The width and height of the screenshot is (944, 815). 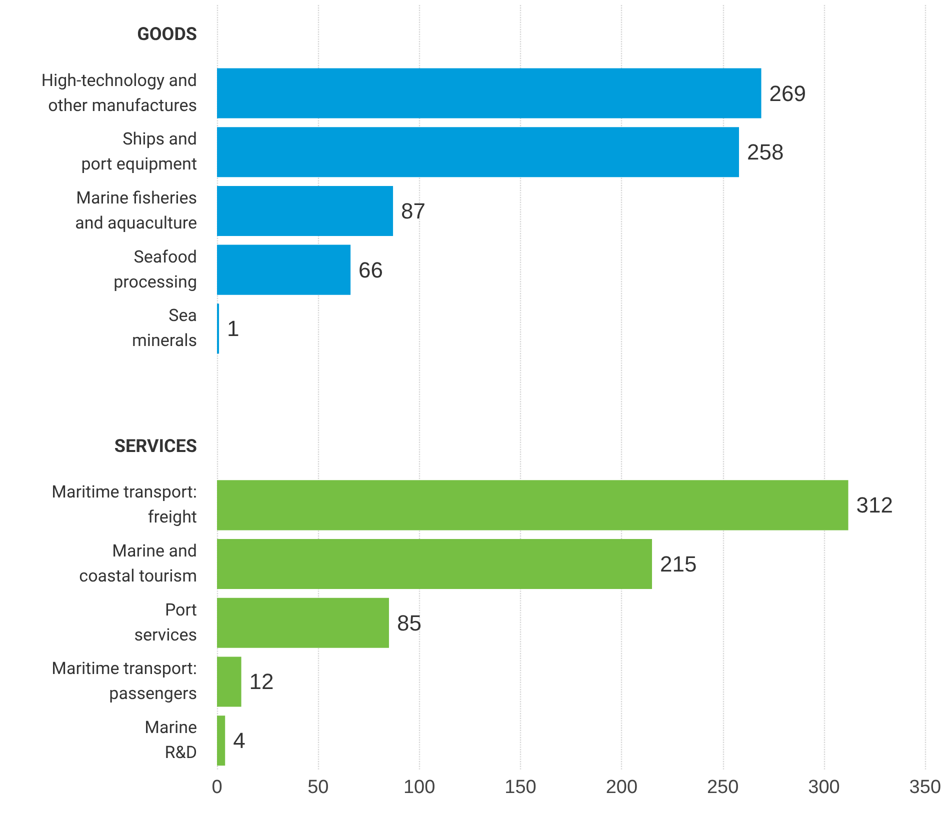 What do you see at coordinates (678, 564) in the screenshot?
I see `data-label: 215` at bounding box center [678, 564].